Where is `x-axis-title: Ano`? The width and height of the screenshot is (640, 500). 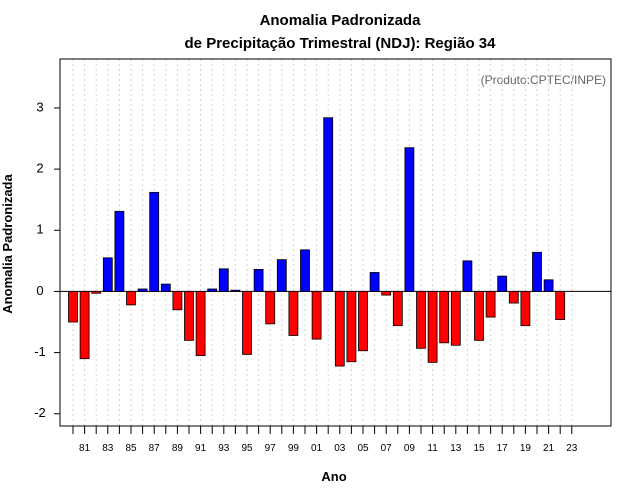 x-axis-title: Ano is located at coordinates (333, 476).